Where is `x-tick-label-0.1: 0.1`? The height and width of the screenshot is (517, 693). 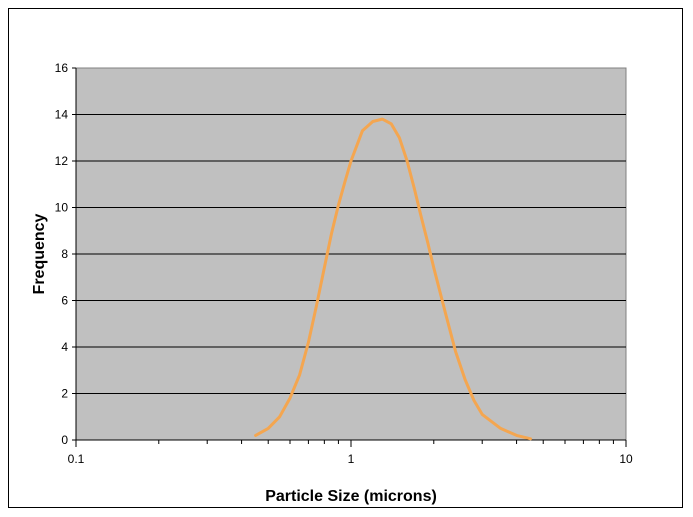 x-tick-label-0.1: 0.1 is located at coordinates (76, 459).